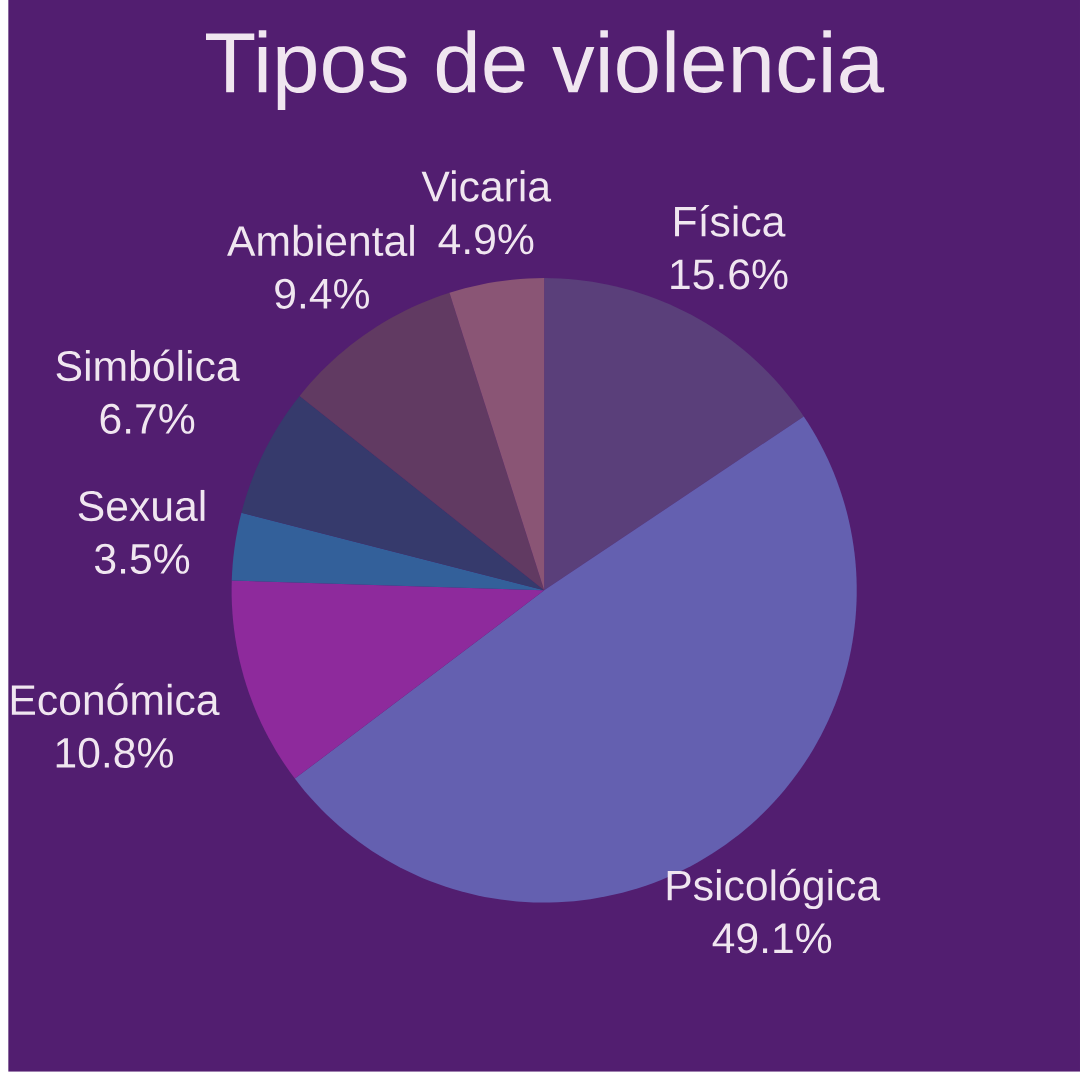 The width and height of the screenshot is (1080, 1072). What do you see at coordinates (772, 938) in the screenshot?
I see `data-label: 49.1%` at bounding box center [772, 938].